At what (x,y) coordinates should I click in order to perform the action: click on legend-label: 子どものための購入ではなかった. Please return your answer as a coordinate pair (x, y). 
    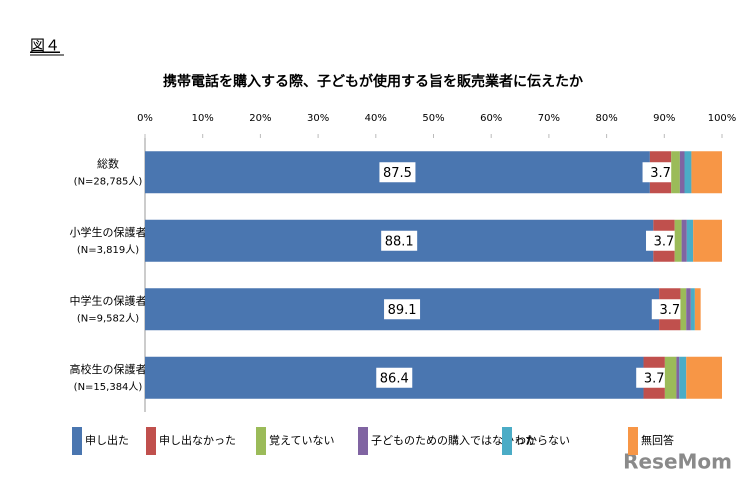
    Looking at the image, I should click on (453, 440).